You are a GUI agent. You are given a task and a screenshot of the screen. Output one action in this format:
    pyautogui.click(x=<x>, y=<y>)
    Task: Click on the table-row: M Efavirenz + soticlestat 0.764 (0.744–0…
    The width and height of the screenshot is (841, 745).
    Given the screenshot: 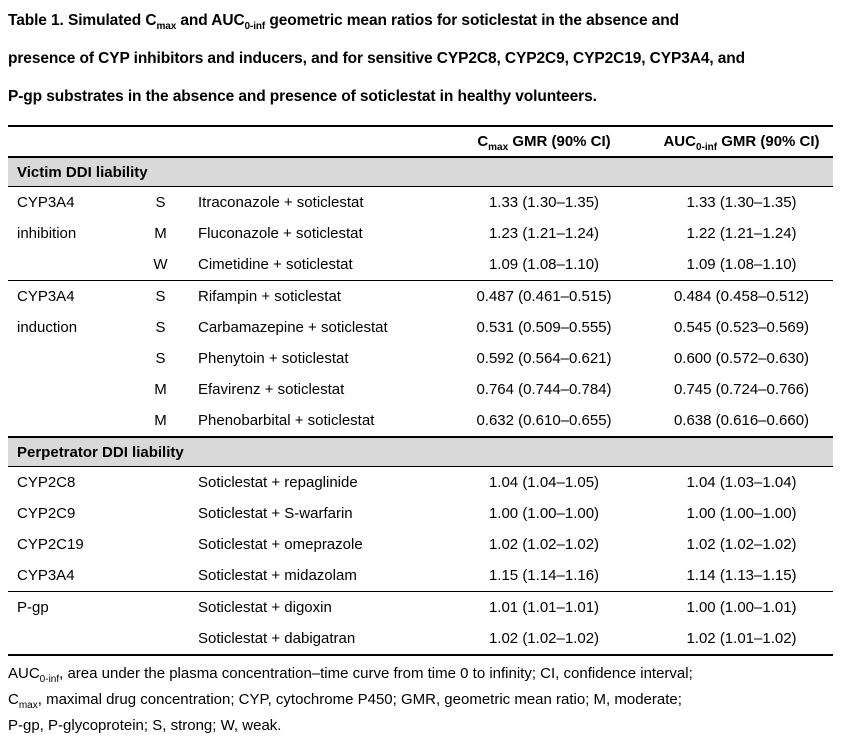 What is the action you would take?
    pyautogui.click(x=420, y=389)
    